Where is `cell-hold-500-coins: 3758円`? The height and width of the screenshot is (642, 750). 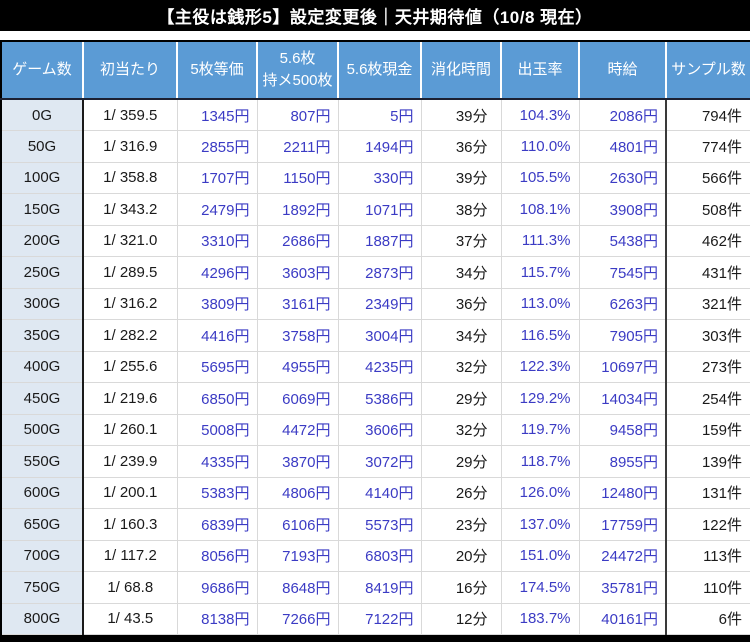 cell-hold-500-coins: 3758円 is located at coordinates (297, 335).